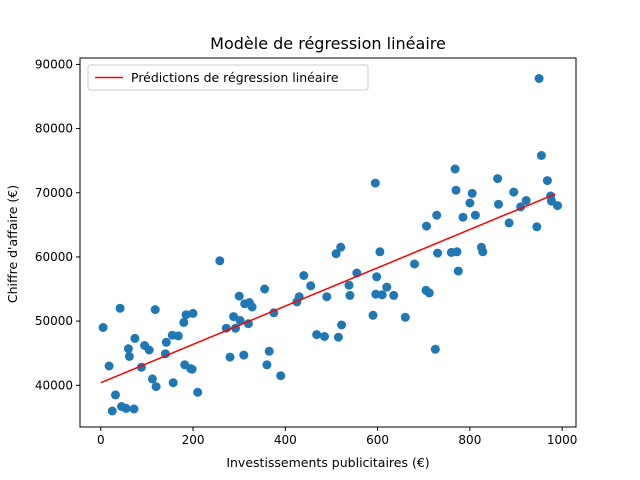  I want to click on y-tick-label: 60000, so click(54, 257).